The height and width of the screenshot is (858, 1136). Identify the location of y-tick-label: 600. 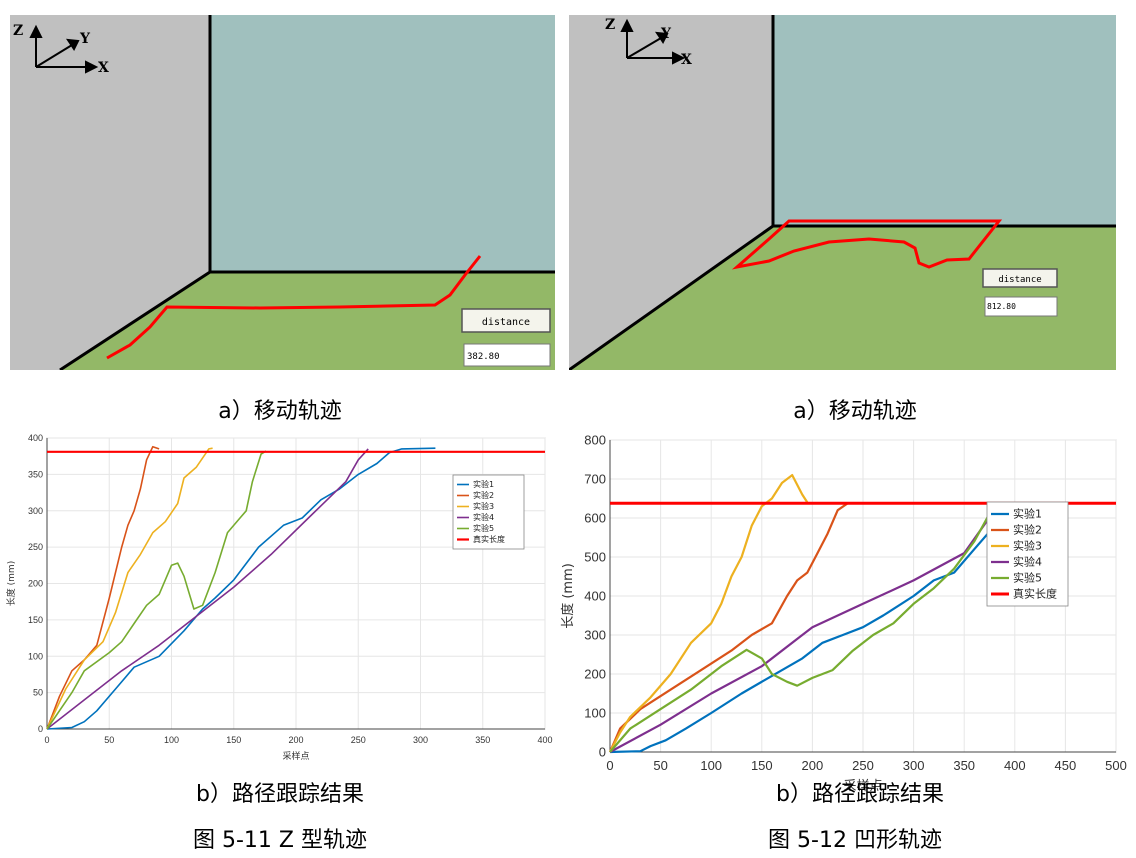
(595, 517).